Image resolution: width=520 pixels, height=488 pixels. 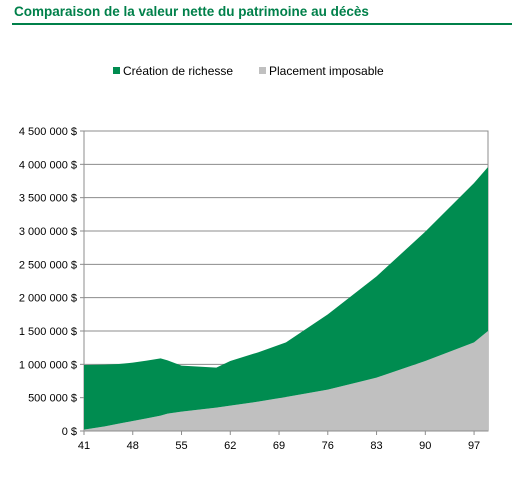 I want to click on chart-legend: Création de richesse Placement imposable, so click(x=248, y=71).